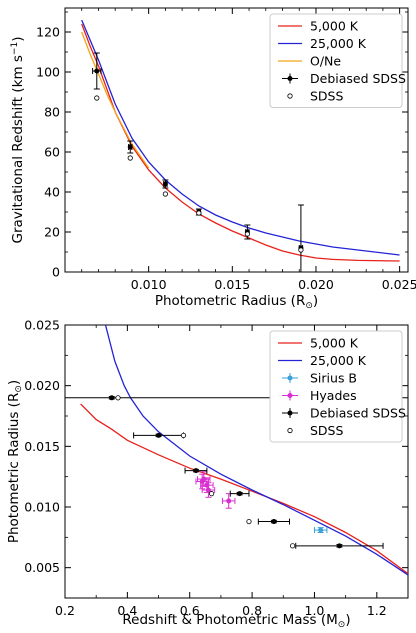 This screenshot has height=633, width=416. What do you see at coordinates (252, 610) in the screenshot?
I see `x-tick-label: 0.8` at bounding box center [252, 610].